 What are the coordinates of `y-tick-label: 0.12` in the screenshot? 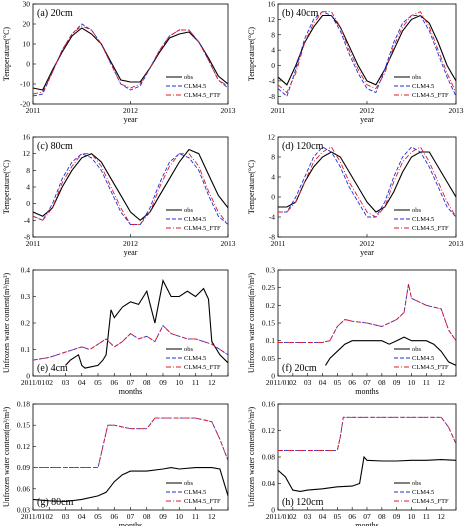 It's located at (23, 446).